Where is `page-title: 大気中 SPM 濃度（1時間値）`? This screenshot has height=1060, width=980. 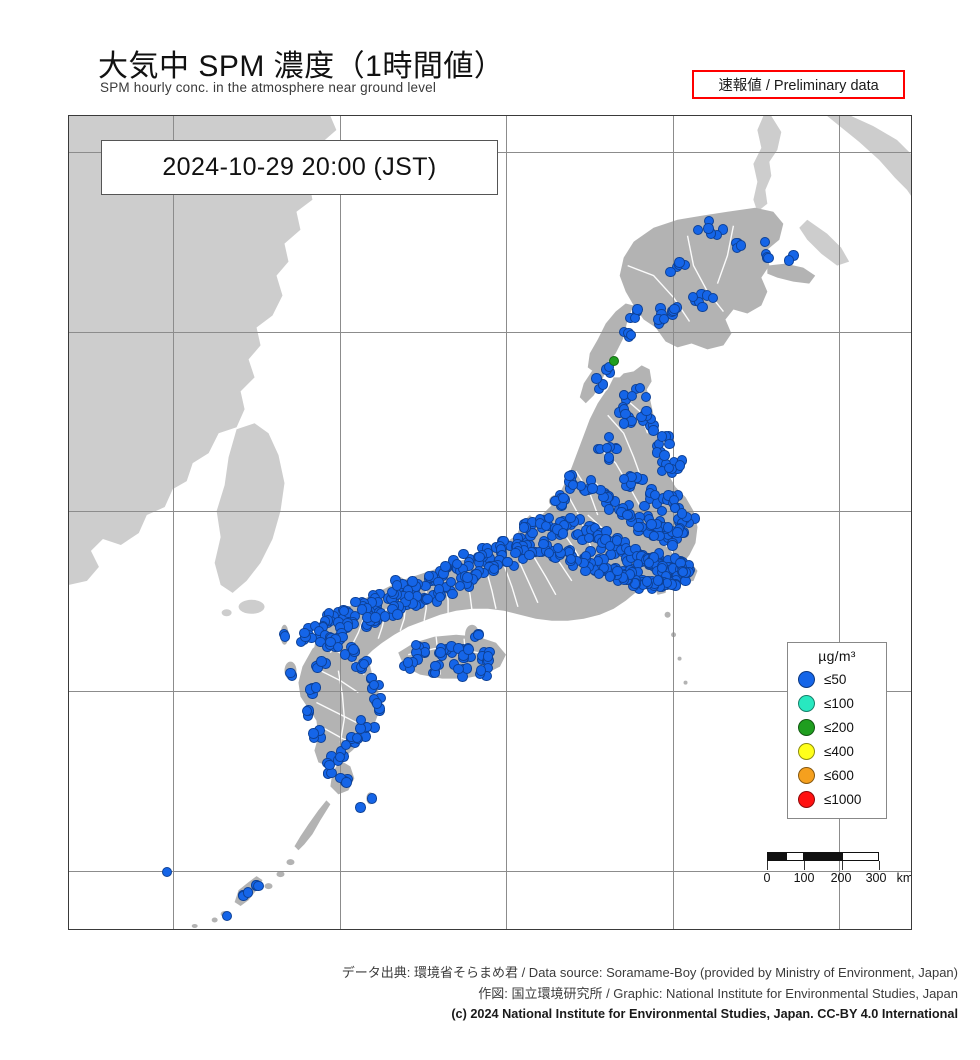 page-title: 大気中 SPM 濃度（1時間値） is located at coordinates (301, 66).